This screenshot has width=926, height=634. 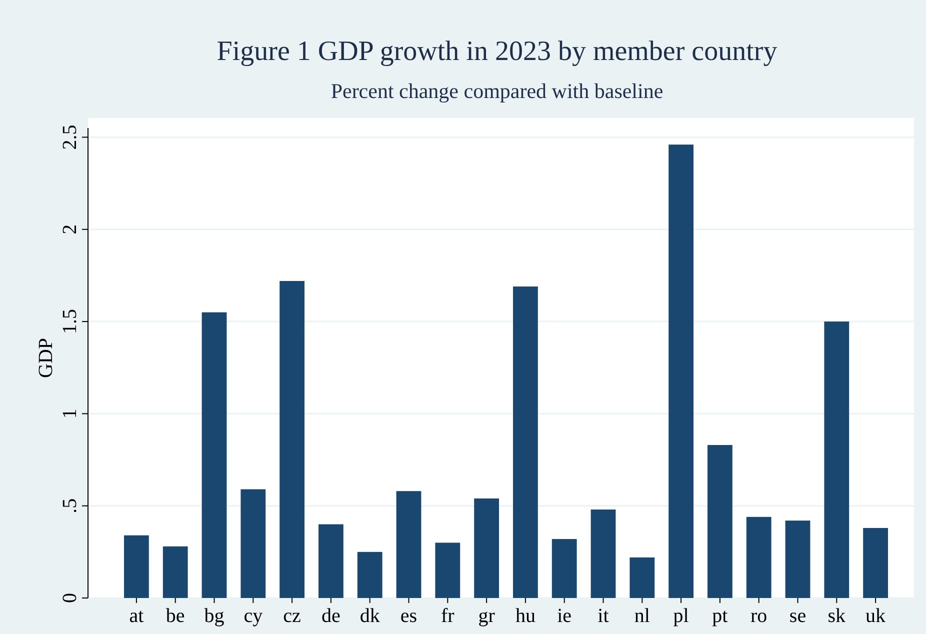 I want to click on x-tick-label: be, so click(x=175, y=616).